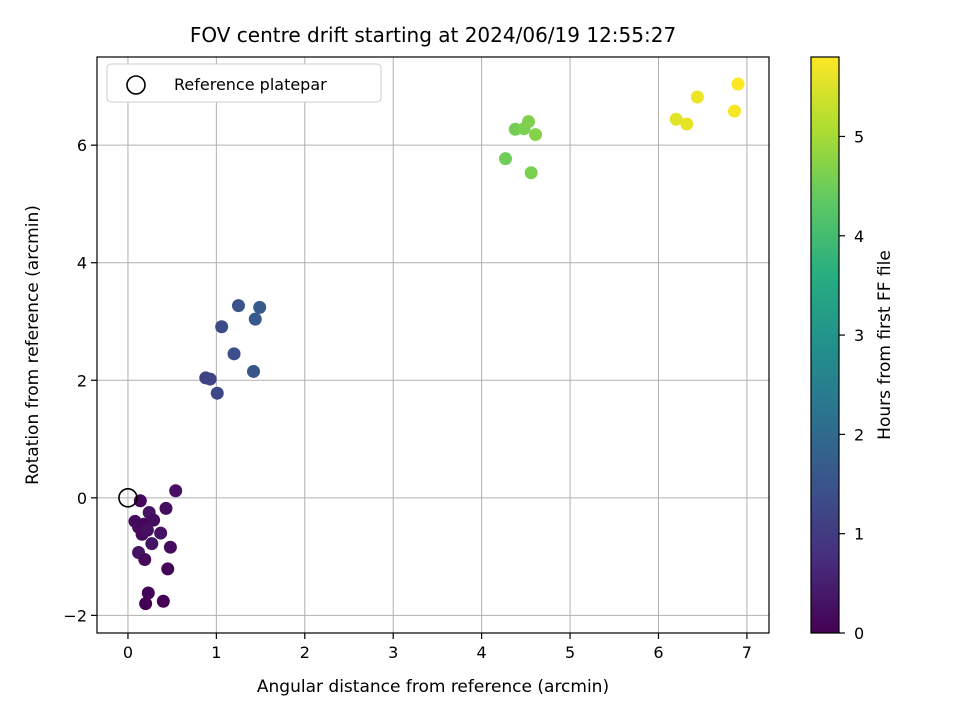 The height and width of the screenshot is (720, 960). Describe the element at coordinates (482, 652) in the screenshot. I see `x-tick-label: 4` at that location.